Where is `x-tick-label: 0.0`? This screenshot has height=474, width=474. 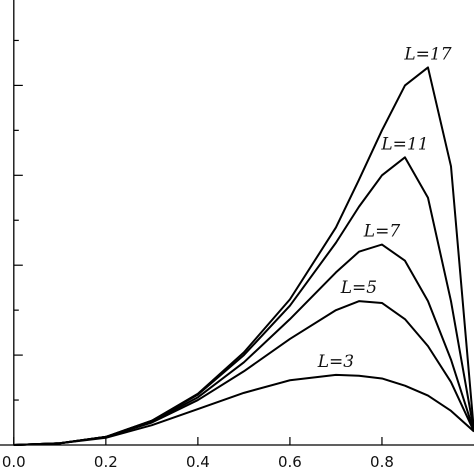 x-tick-label: 0.0 is located at coordinates (14, 462).